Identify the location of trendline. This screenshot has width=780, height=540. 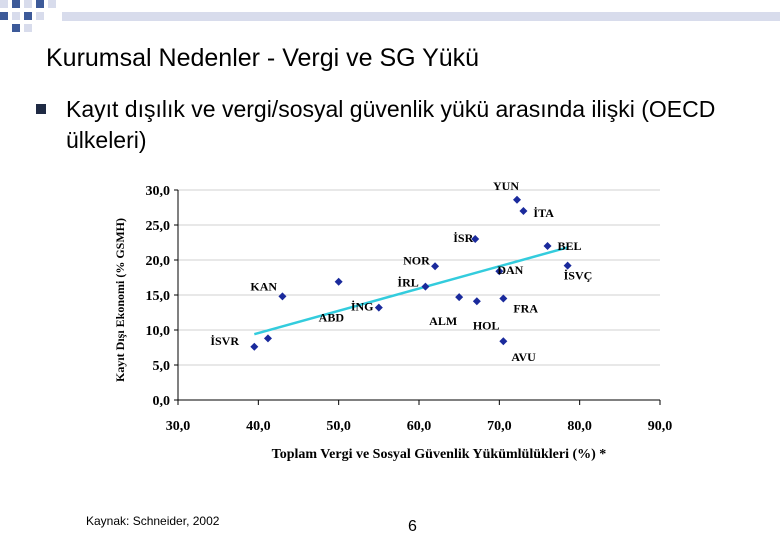
(410, 291).